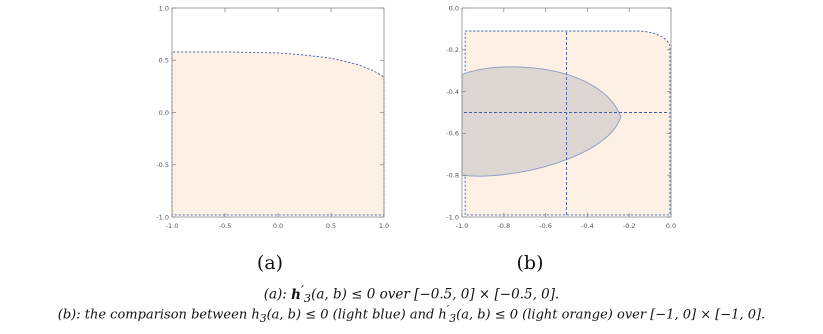  I want to click on region-h3, so click(541, 121).